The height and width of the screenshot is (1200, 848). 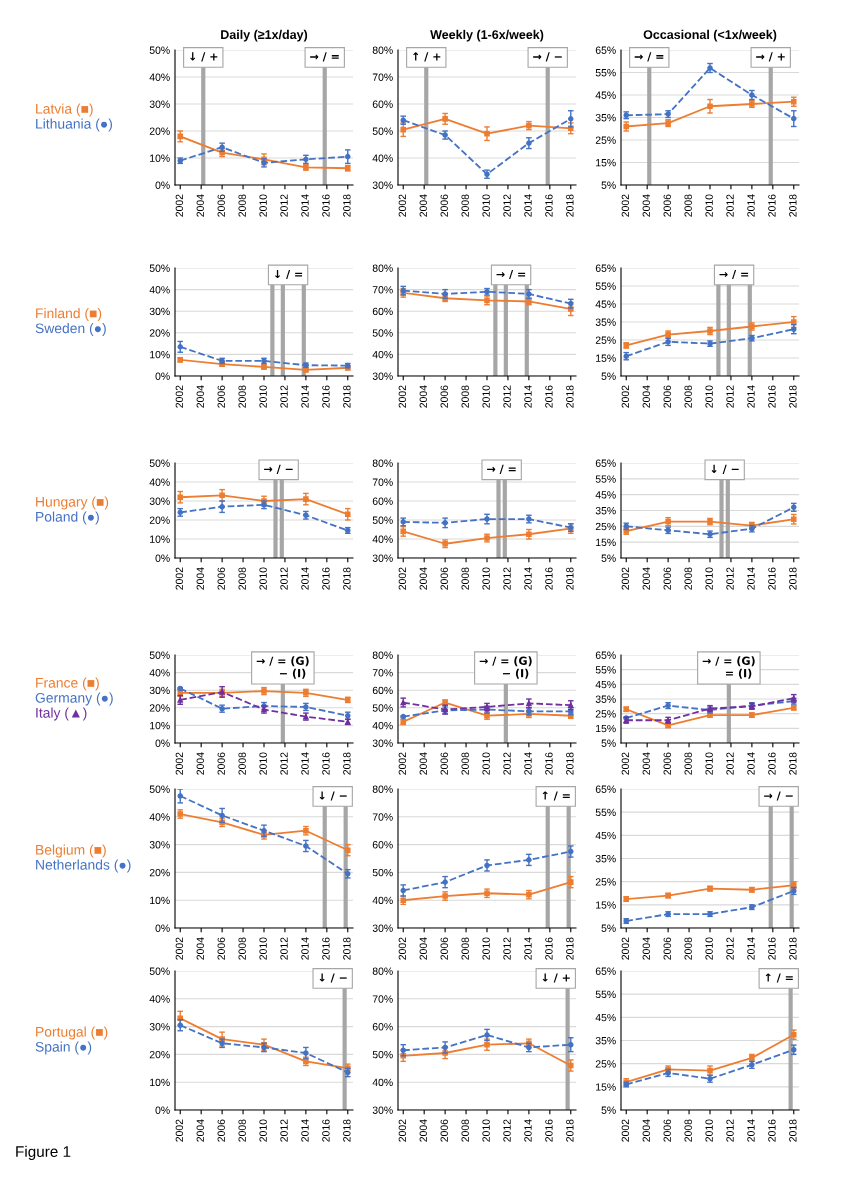 What do you see at coordinates (63, 1048) in the screenshot?
I see `text: Spain (●)` at bounding box center [63, 1048].